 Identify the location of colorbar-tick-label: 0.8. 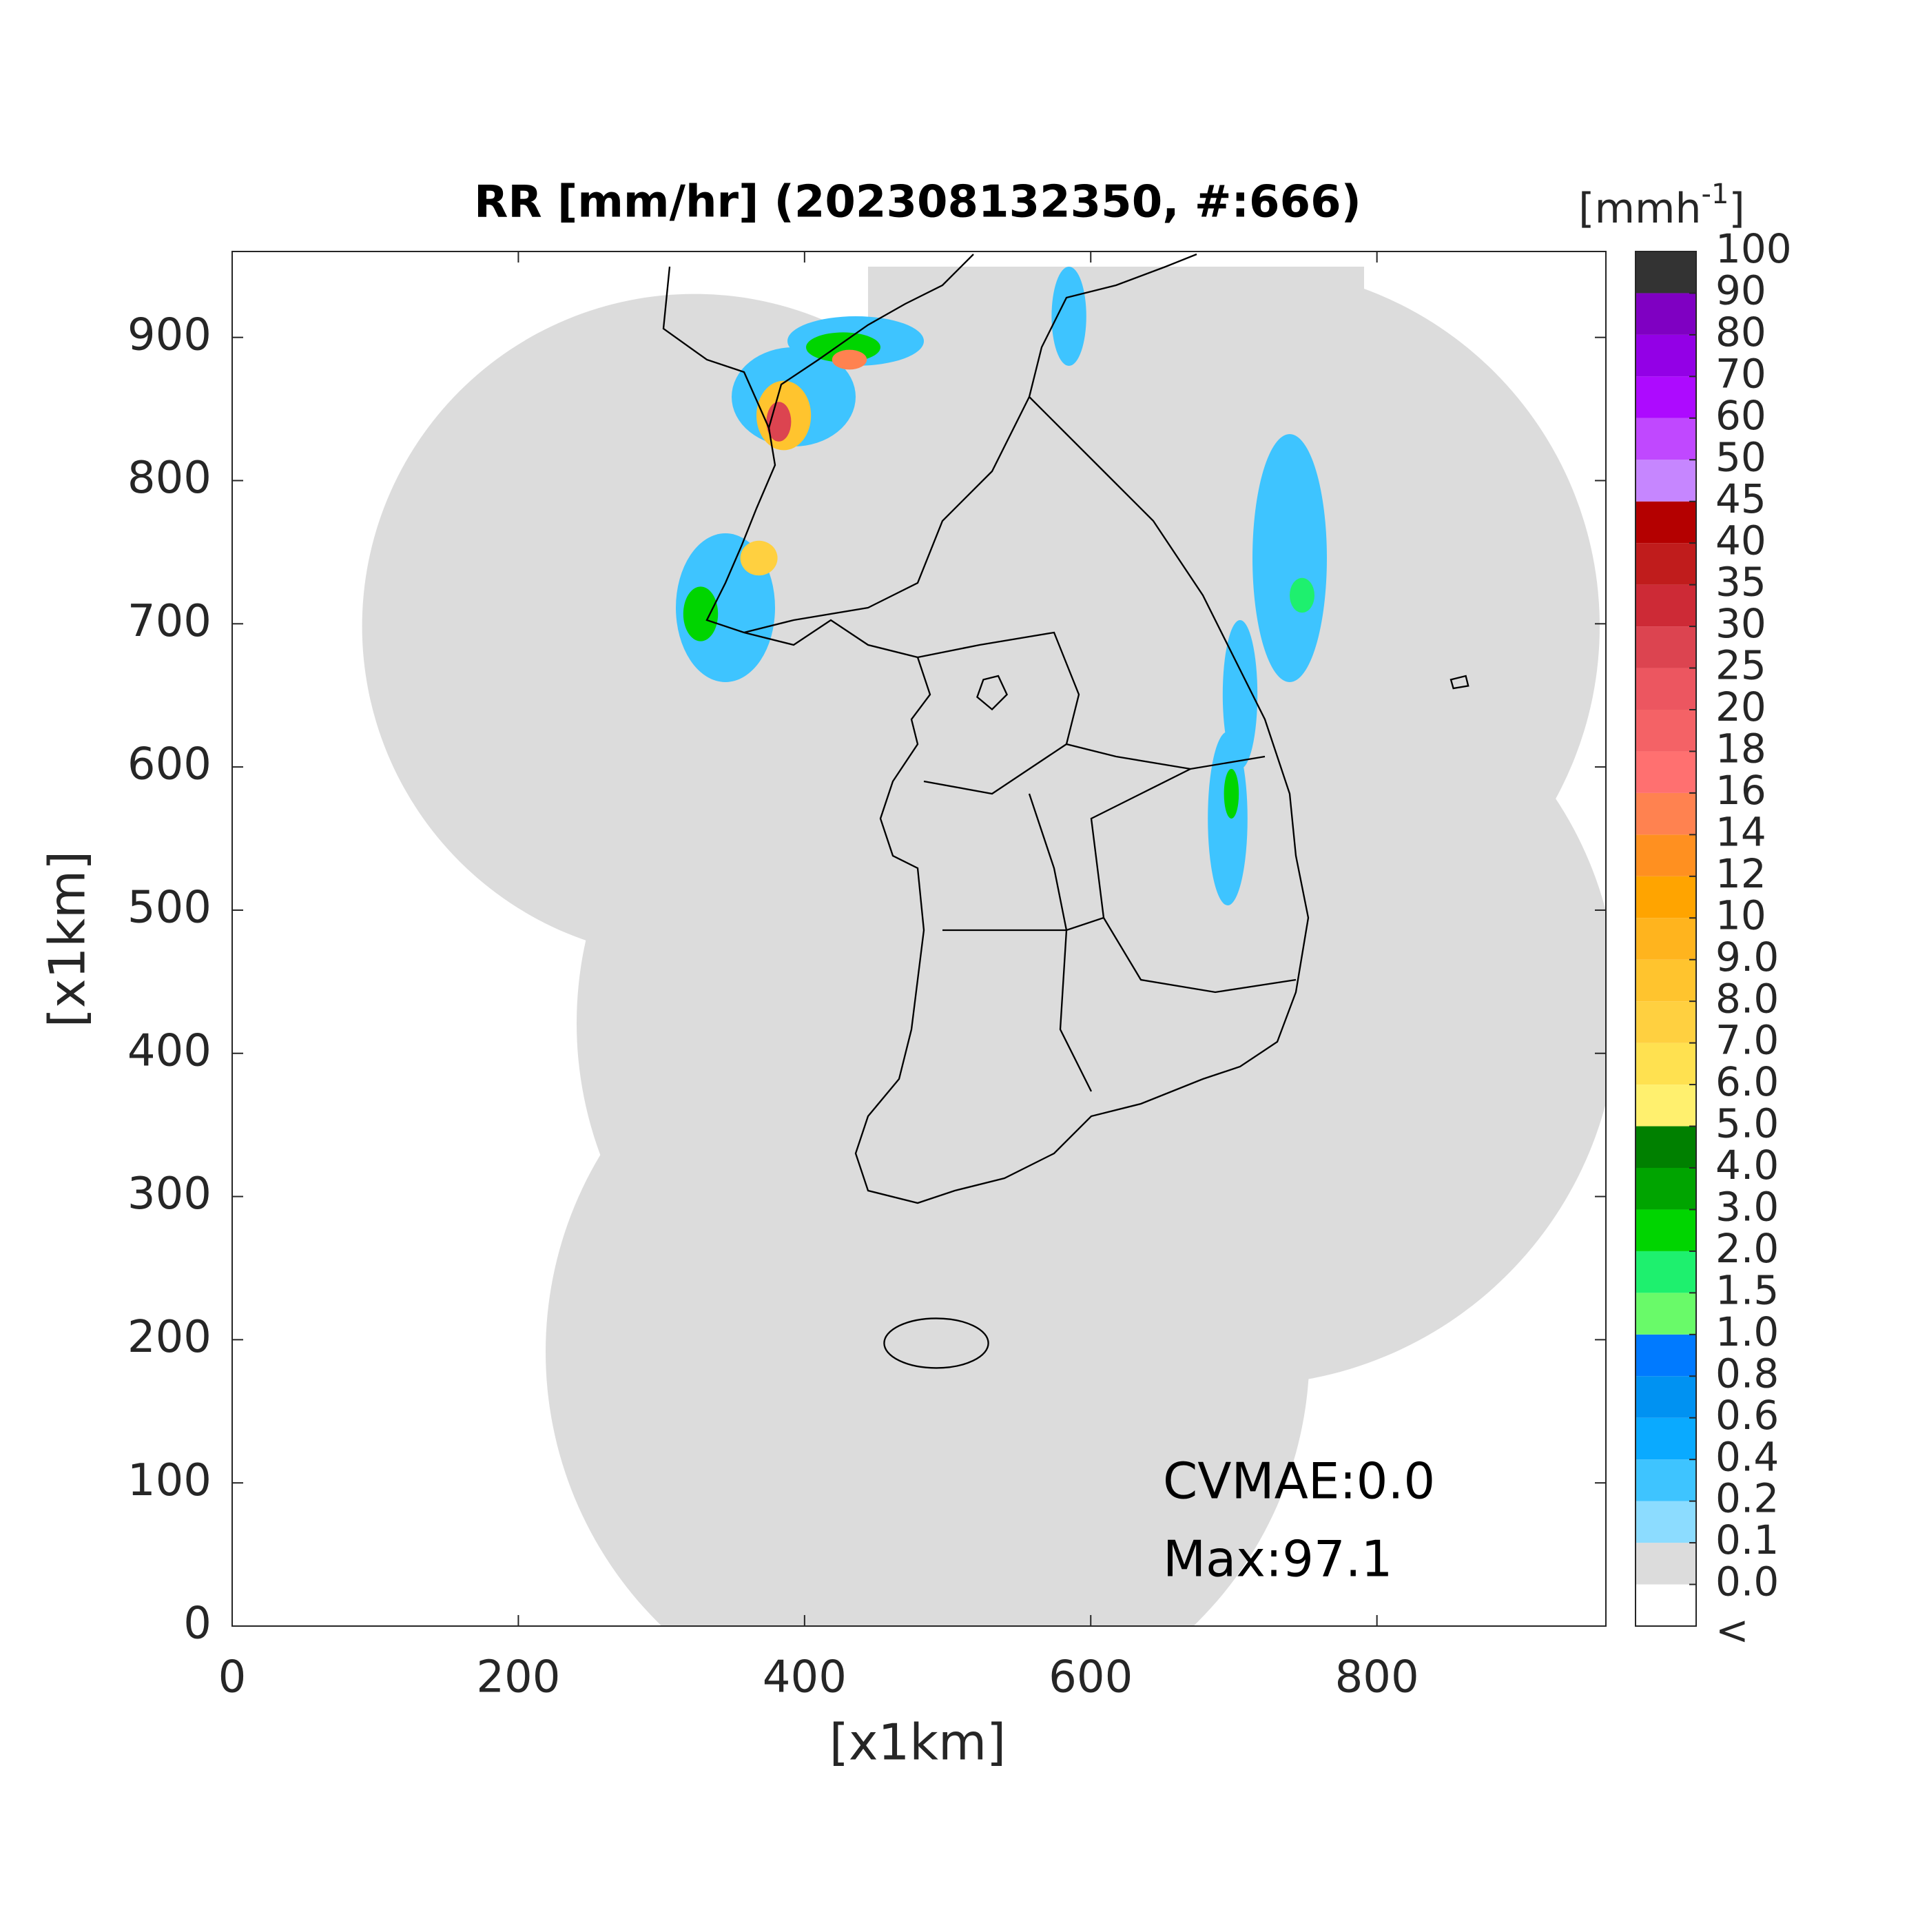
(1747, 1373).